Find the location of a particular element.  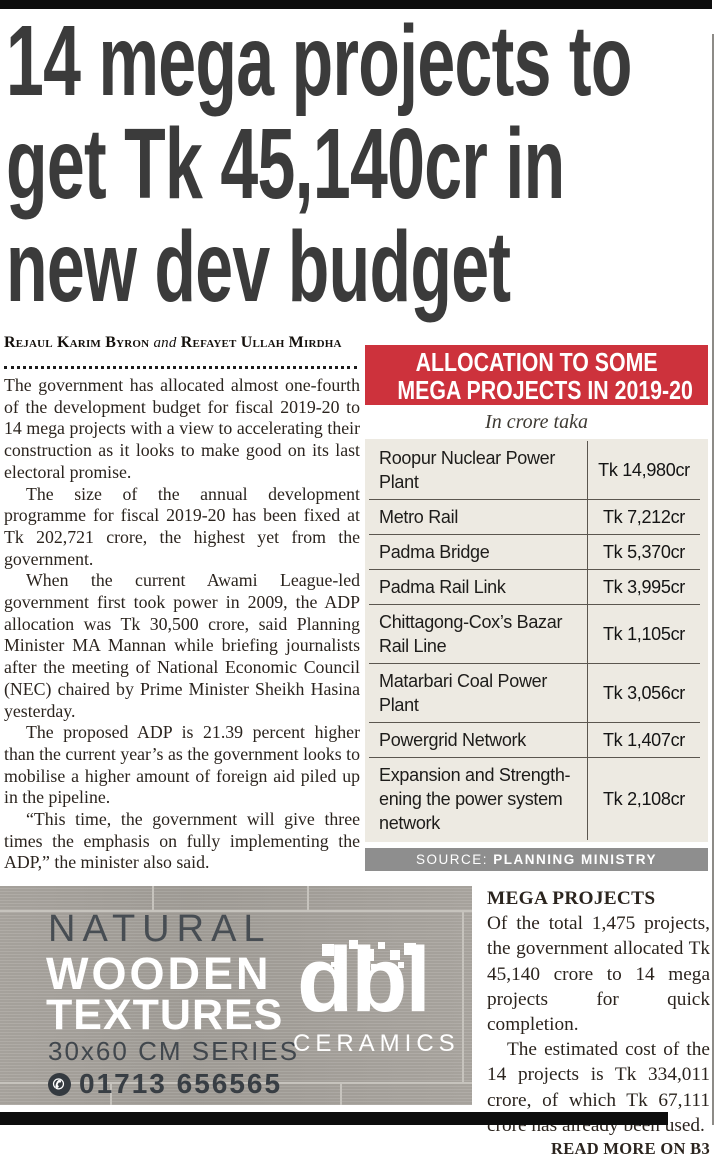

infographic-subtitle: In crore taka is located at coordinates (536, 422).